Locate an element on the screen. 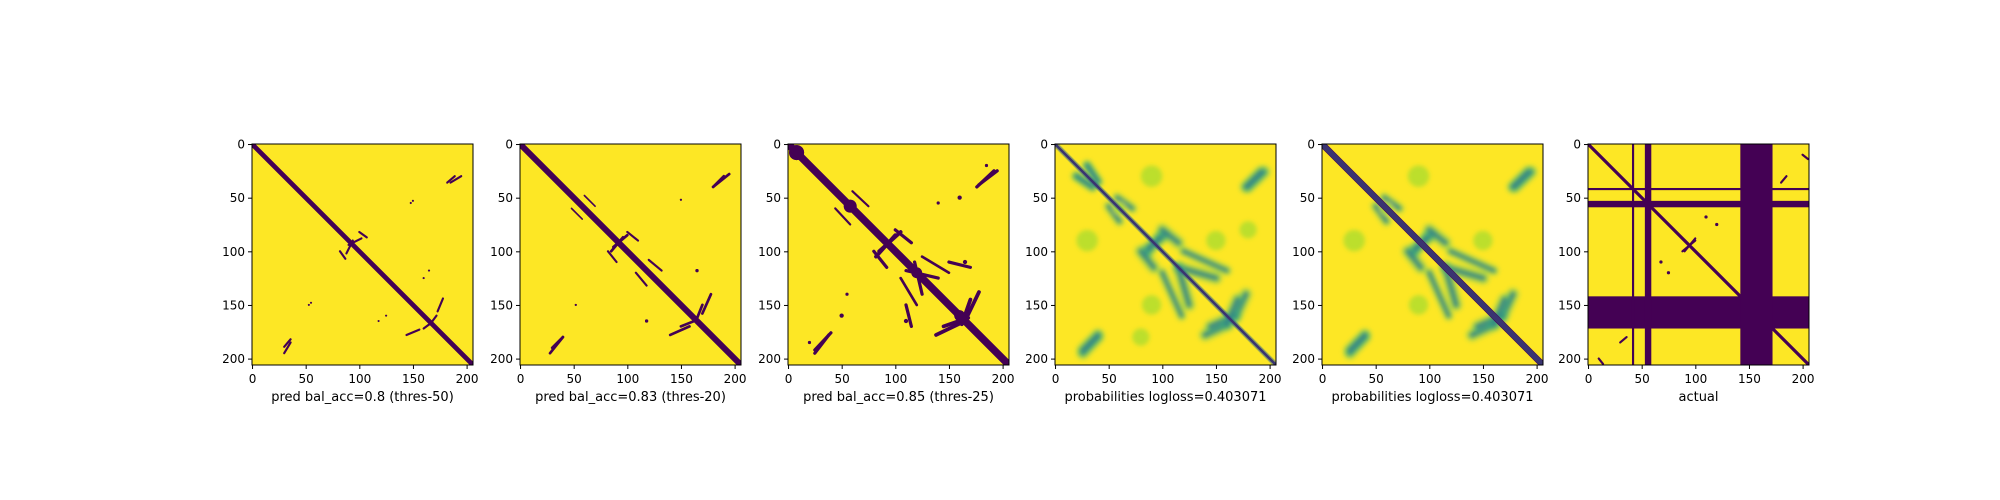 The width and height of the screenshot is (2000, 500). diagonal-halo is located at coordinates (1165, 254).